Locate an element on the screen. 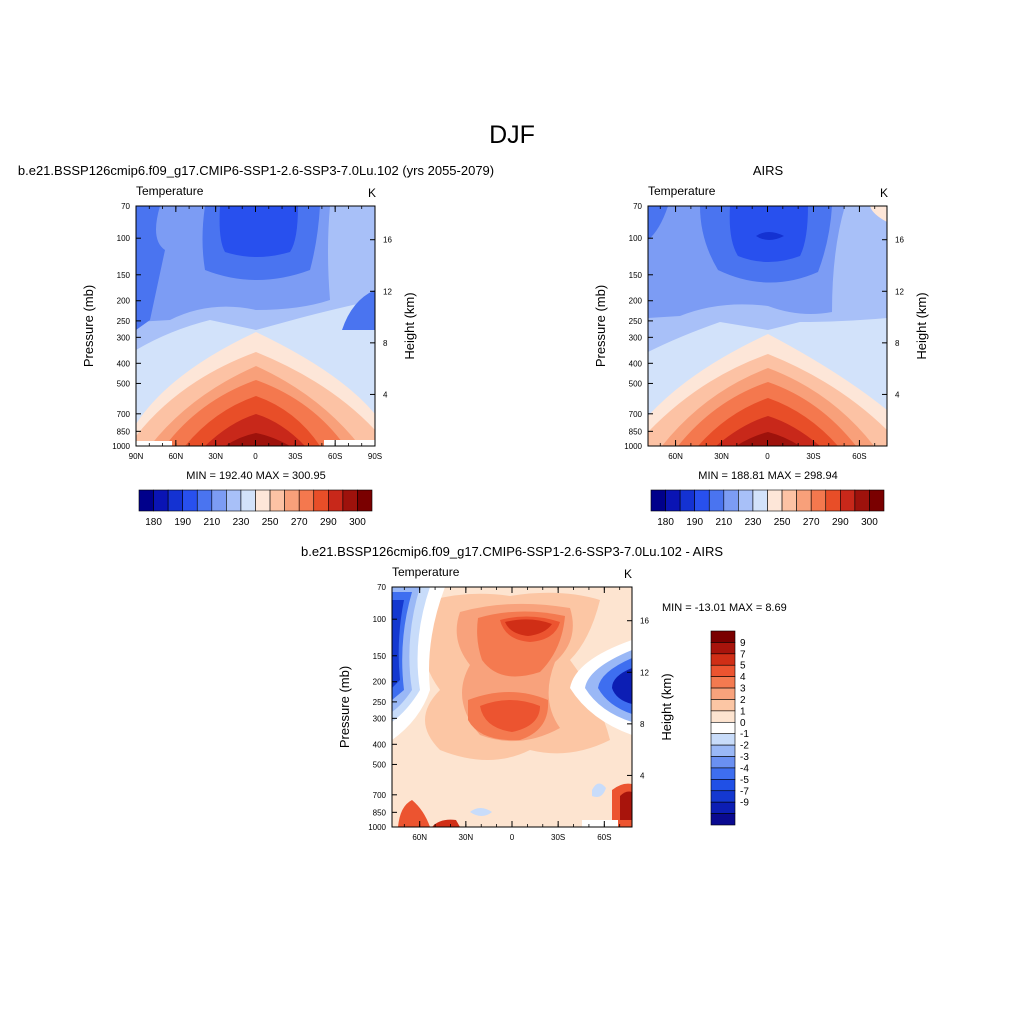 The height and width of the screenshot is (1024, 1024). panel-diff-left-label: Temperature is located at coordinates (426, 572).